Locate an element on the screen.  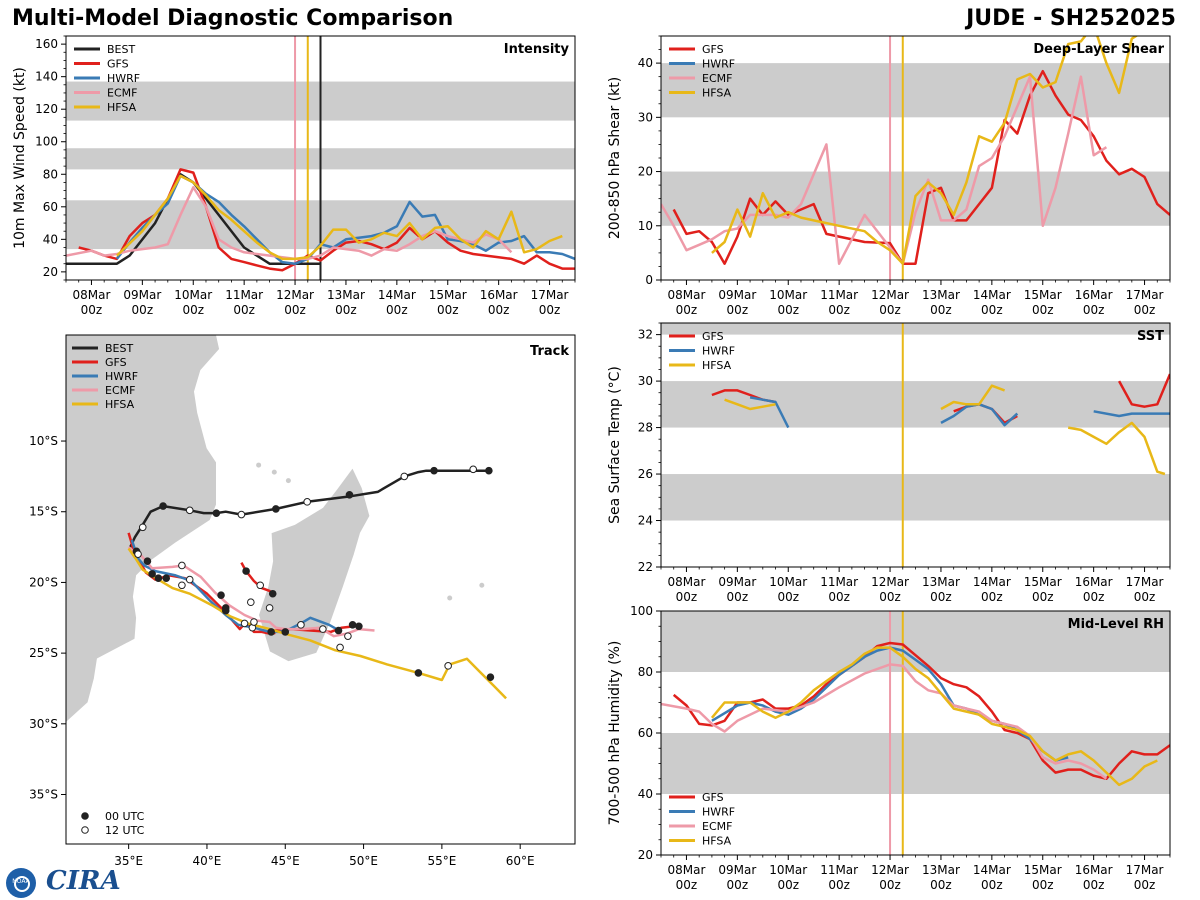
sst-ytick-label: 30 is located at coordinates (645, 381).